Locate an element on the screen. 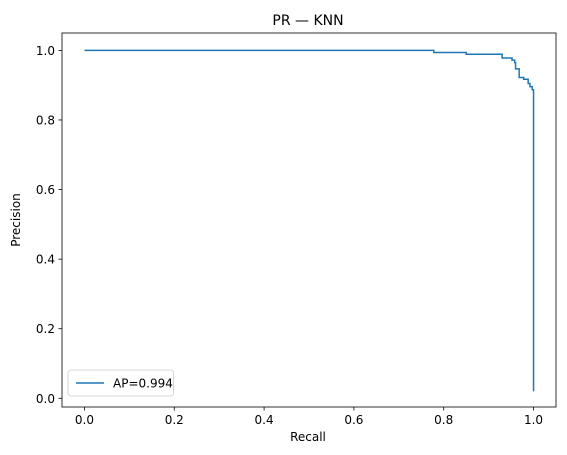 The image size is (567, 455). x-tick-label: 0.2 is located at coordinates (174, 420).